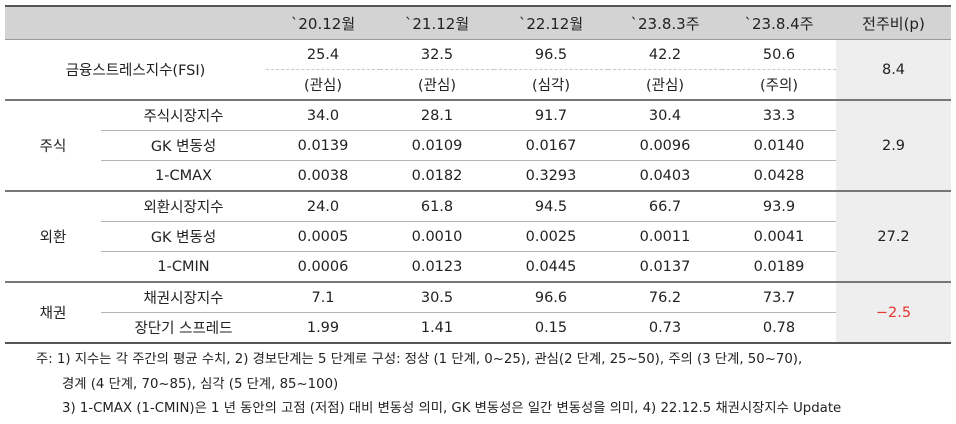 The height and width of the screenshot is (424, 956). I want to click on header-period: `23.8.3주, so click(665, 22).